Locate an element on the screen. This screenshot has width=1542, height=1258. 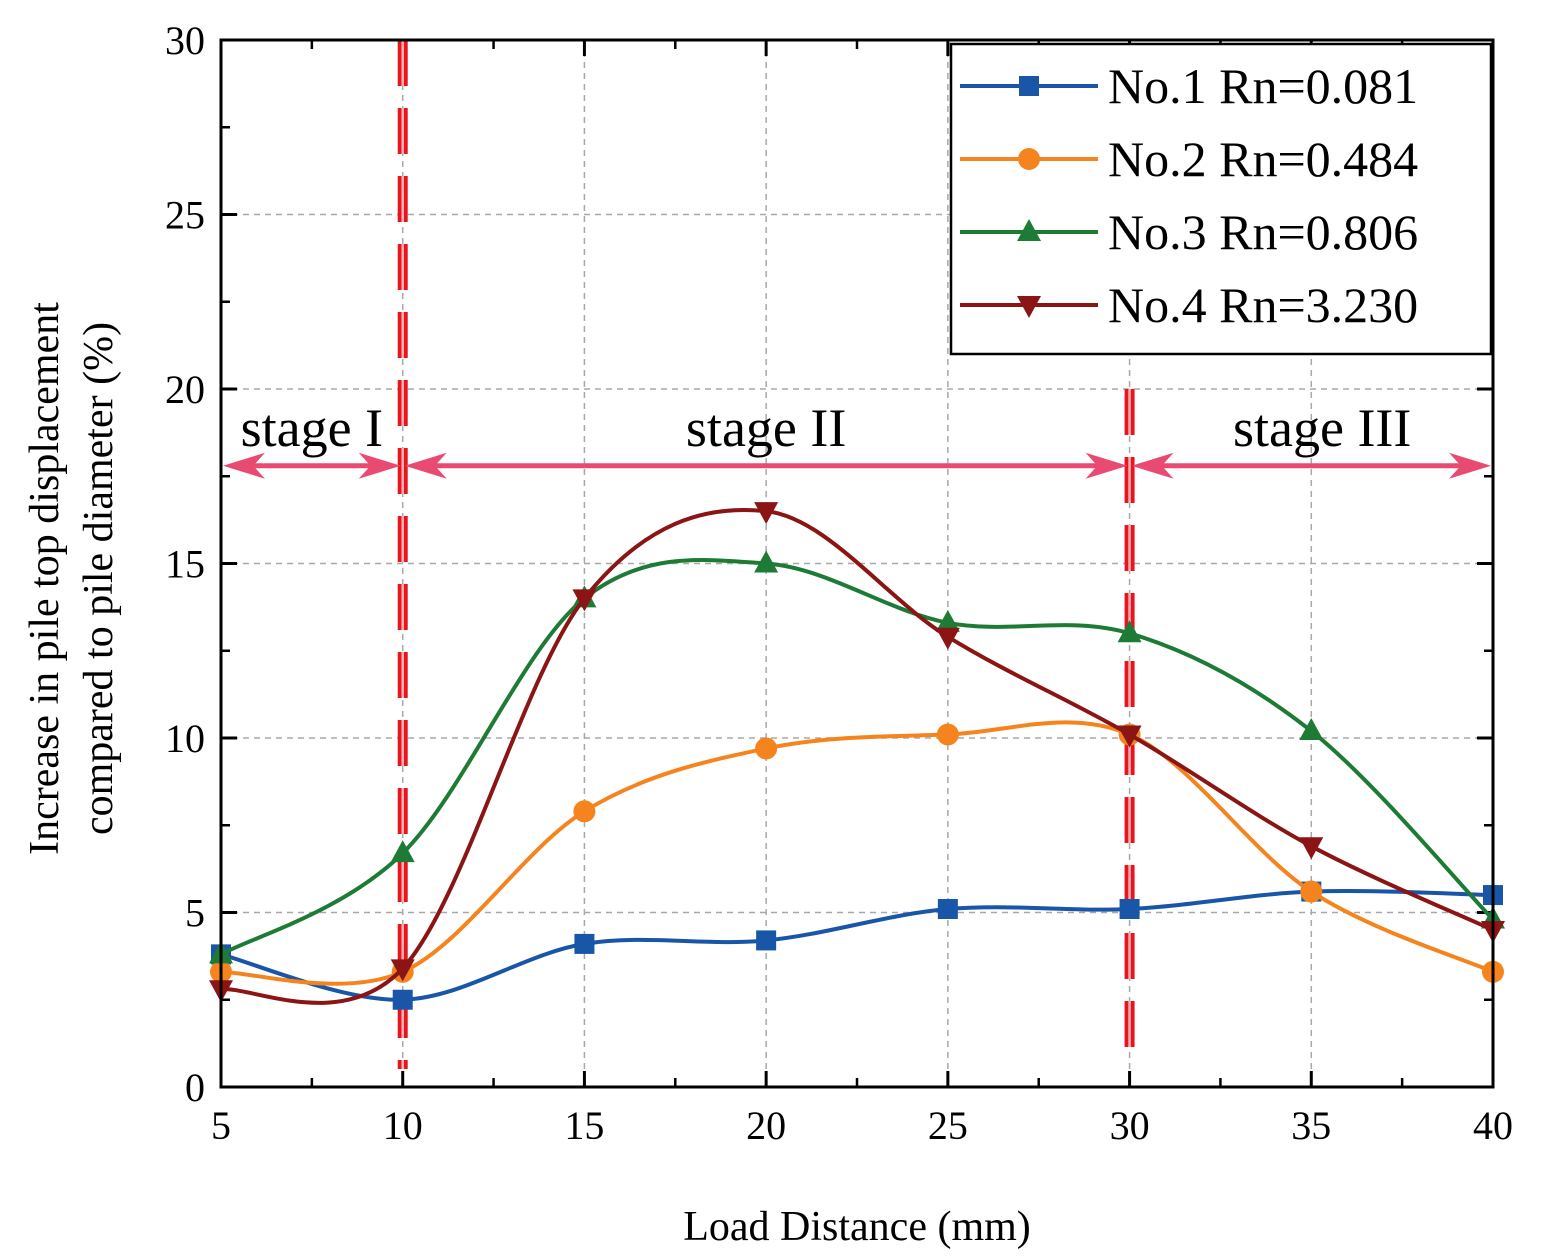
legend-entry: No.3 Rn=0.806 is located at coordinates (1189, 232).